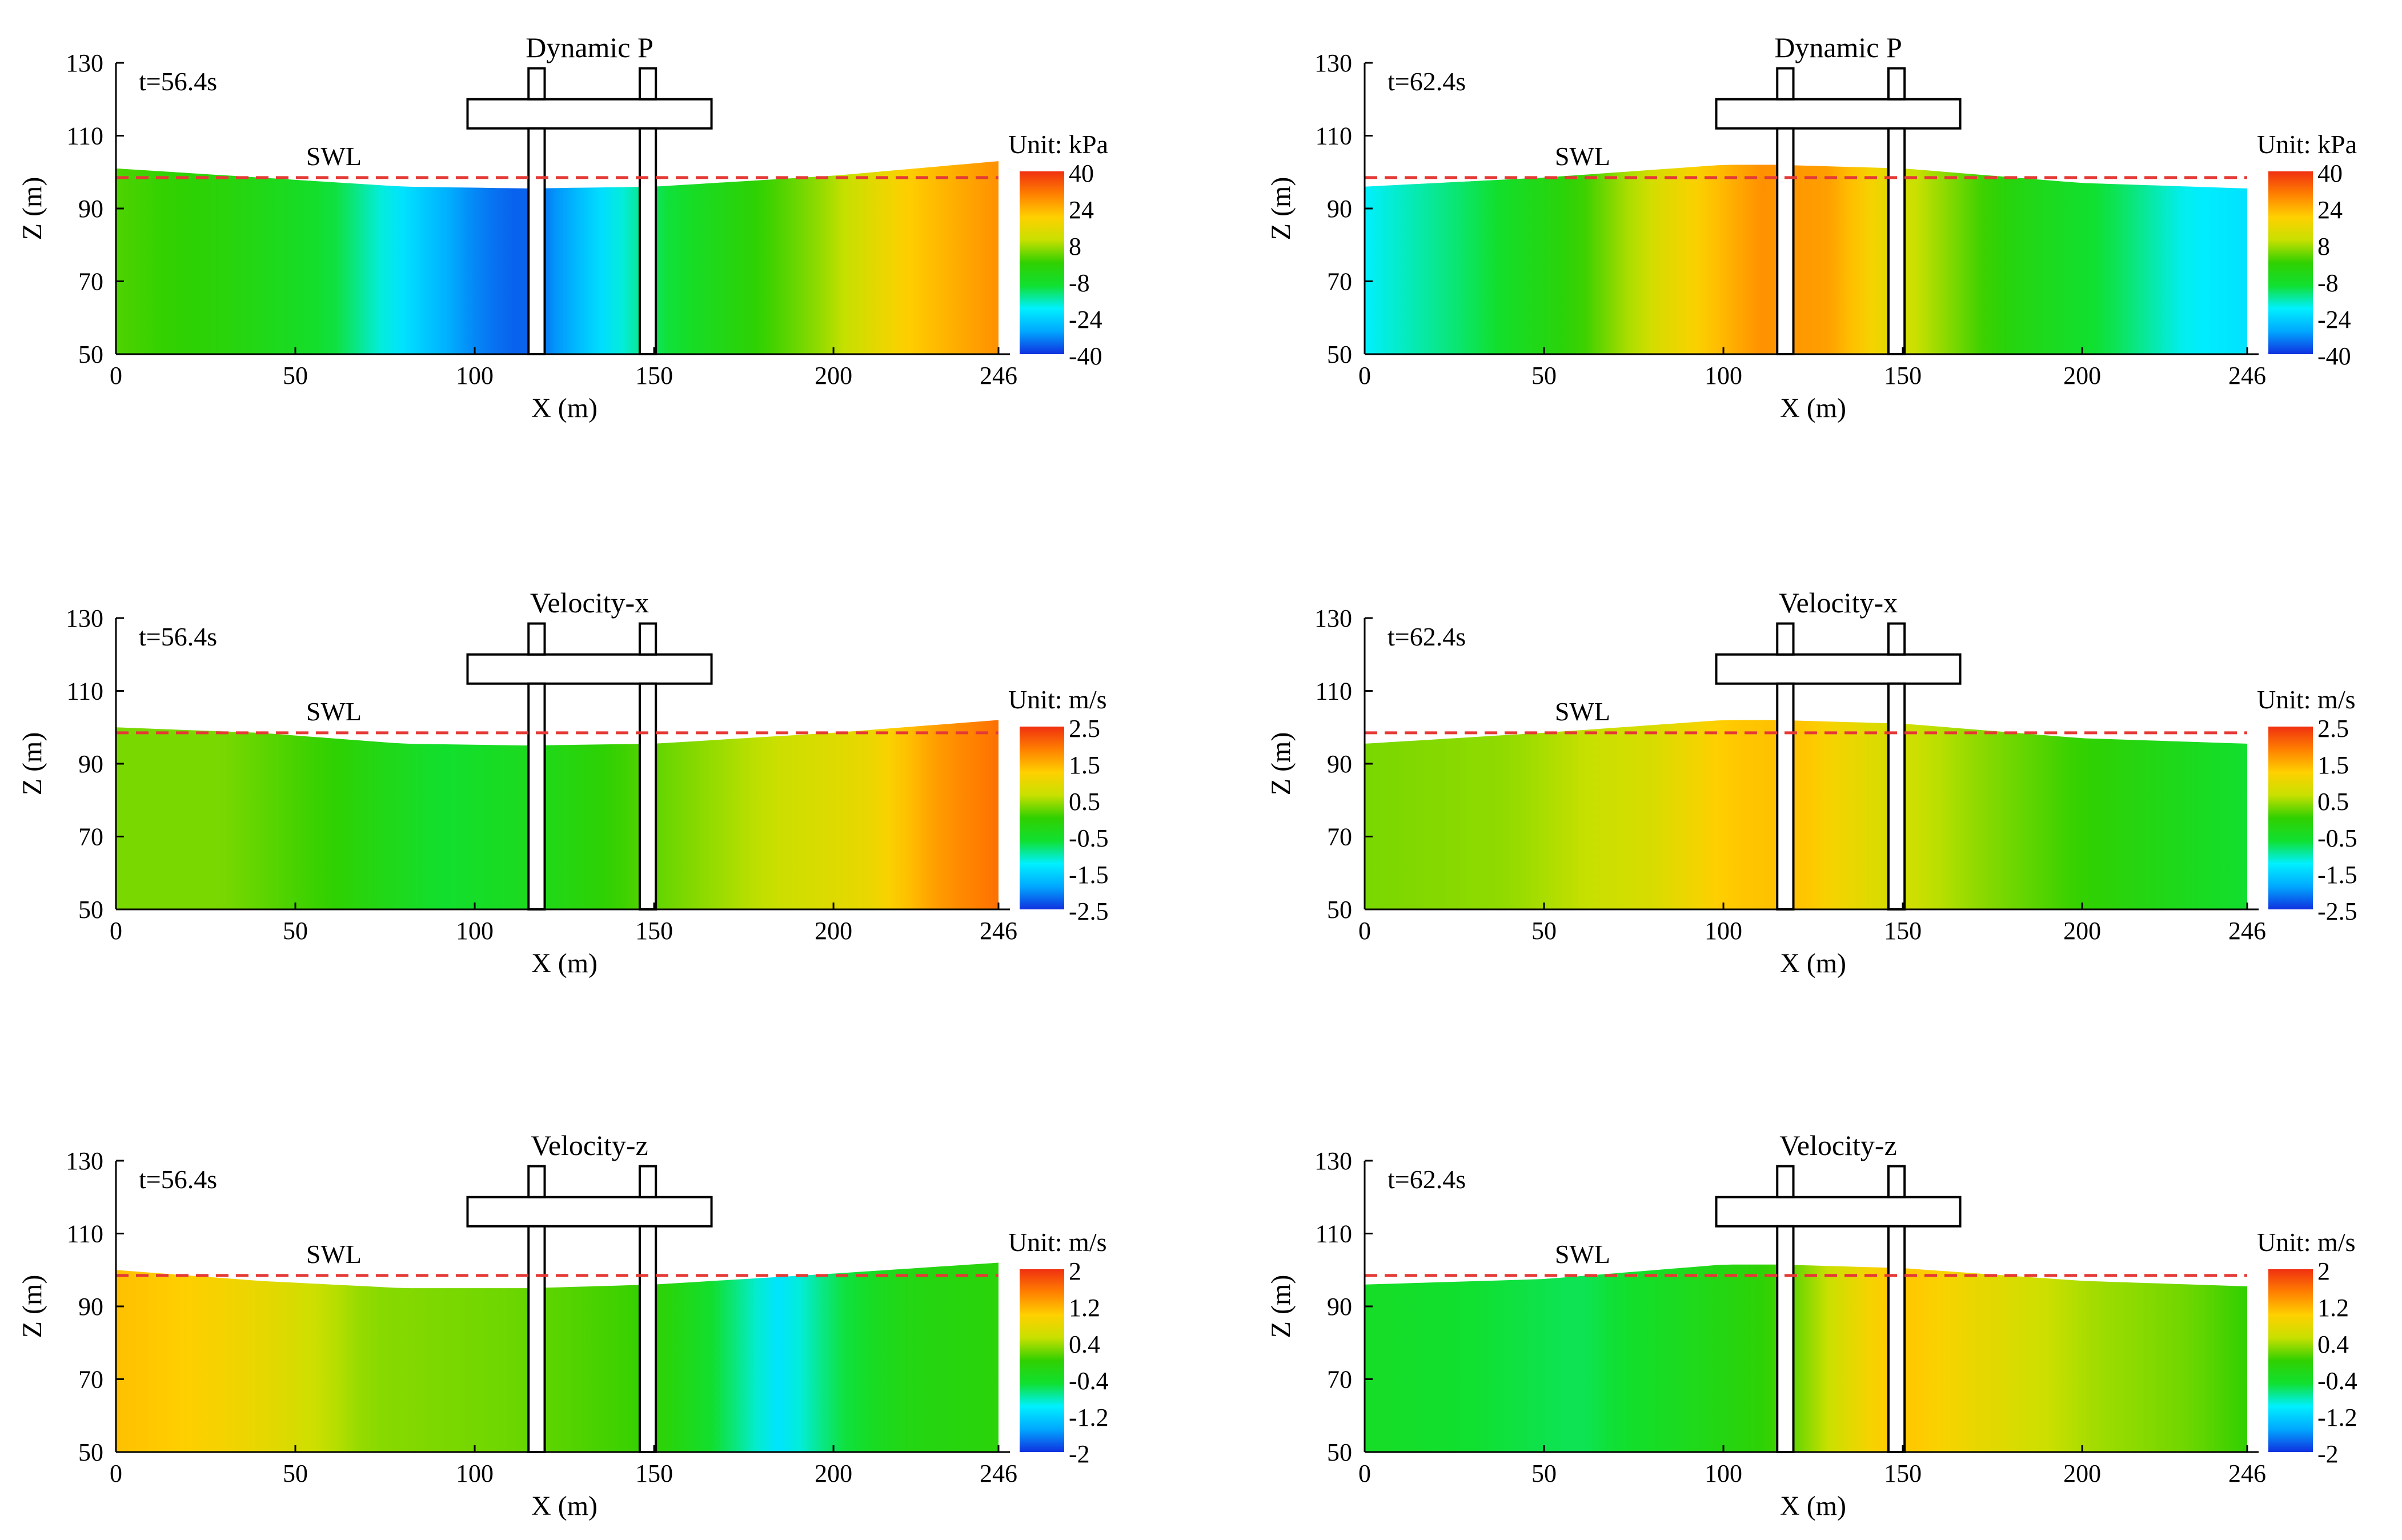 The height and width of the screenshot is (1540, 2402). I want to click on colorbar-ticks: 2.5 1.5 0.5 -0.5 -1.5 -2.5, so click(1089, 820).